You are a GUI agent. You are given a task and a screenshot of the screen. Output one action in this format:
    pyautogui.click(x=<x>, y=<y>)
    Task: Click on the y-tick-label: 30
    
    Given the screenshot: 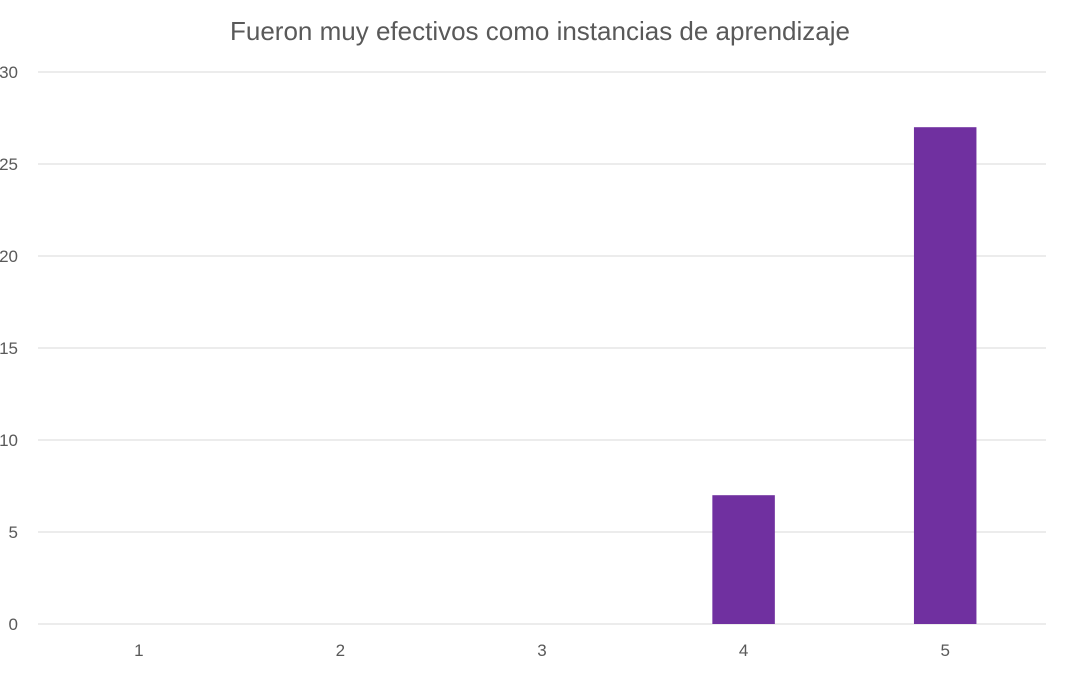 What is the action you would take?
    pyautogui.click(x=9, y=72)
    